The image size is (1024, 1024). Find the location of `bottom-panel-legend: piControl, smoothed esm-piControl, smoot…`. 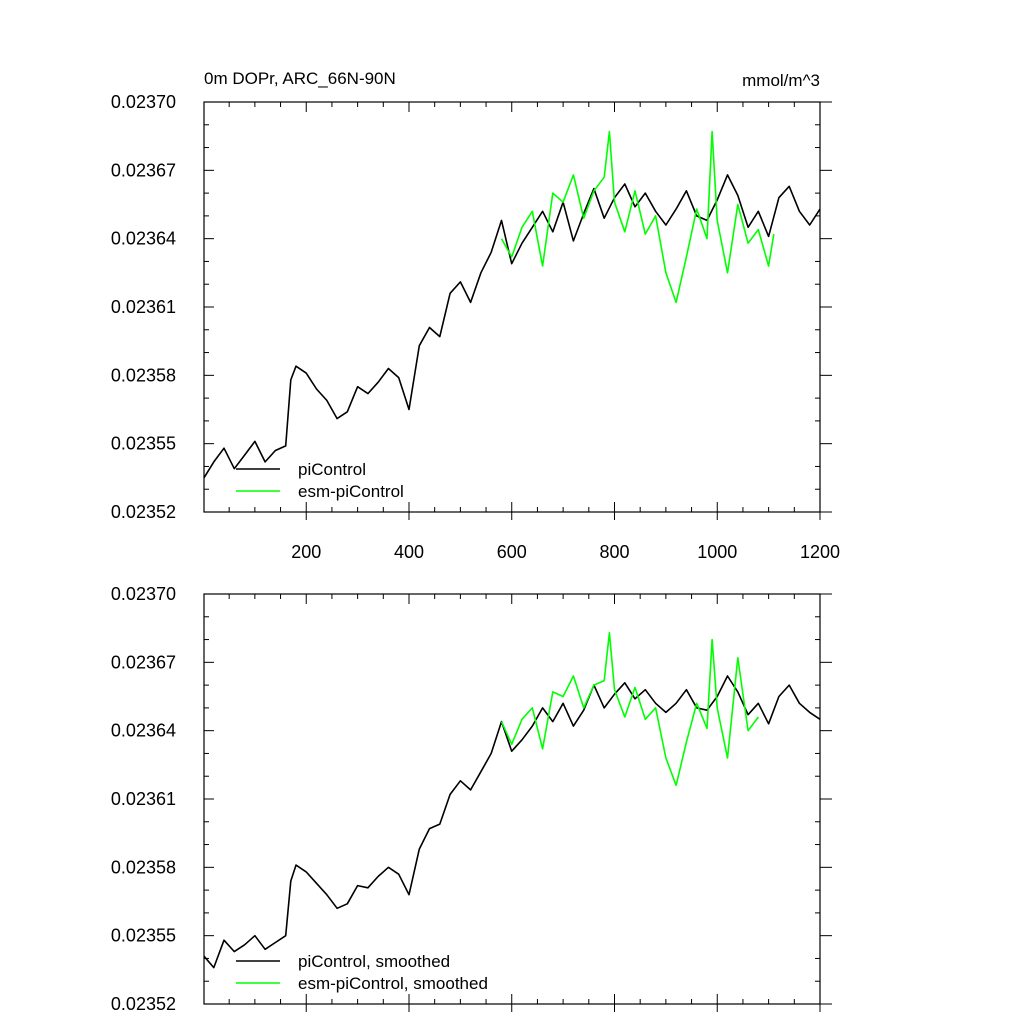

bottom-panel-legend: piControl, smoothed esm-piControl, smoot… is located at coordinates (362, 972).